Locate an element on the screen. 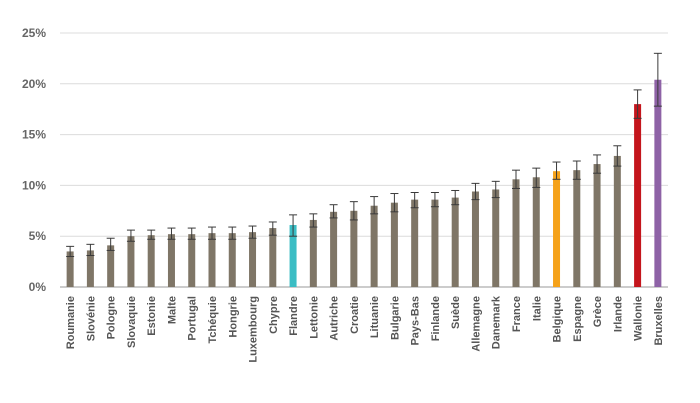 The height and width of the screenshot is (403, 700). x-tick-label: Belgique is located at coordinates (558, 319).